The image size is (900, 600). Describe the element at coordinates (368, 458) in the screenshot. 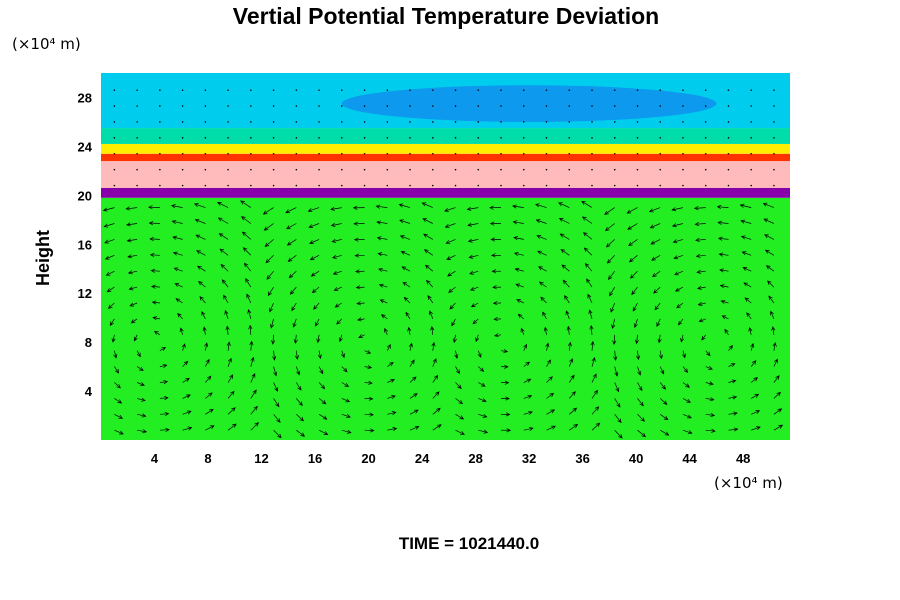

I see `x-tick-label: 20` at that location.